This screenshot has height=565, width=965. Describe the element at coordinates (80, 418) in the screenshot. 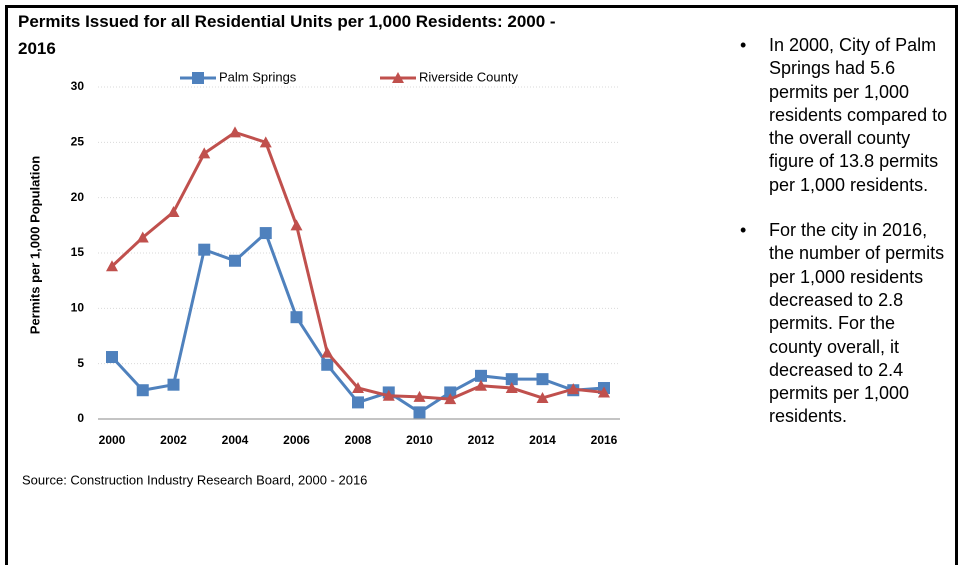

I see `y-tick-label: 0` at that location.